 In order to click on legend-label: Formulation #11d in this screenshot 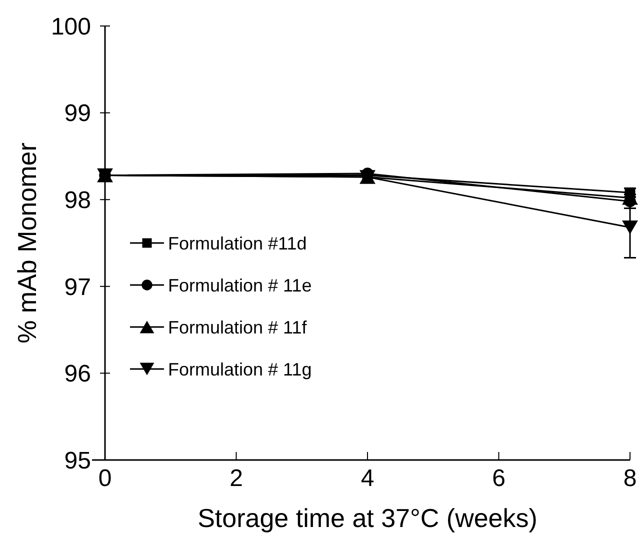, I will do `click(237, 243)`.